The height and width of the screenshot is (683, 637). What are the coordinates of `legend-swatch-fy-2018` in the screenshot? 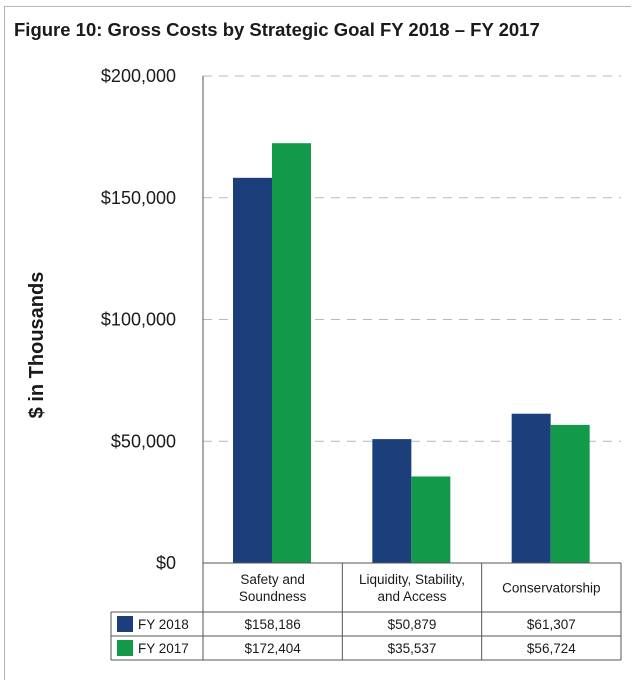 It's located at (125, 624).